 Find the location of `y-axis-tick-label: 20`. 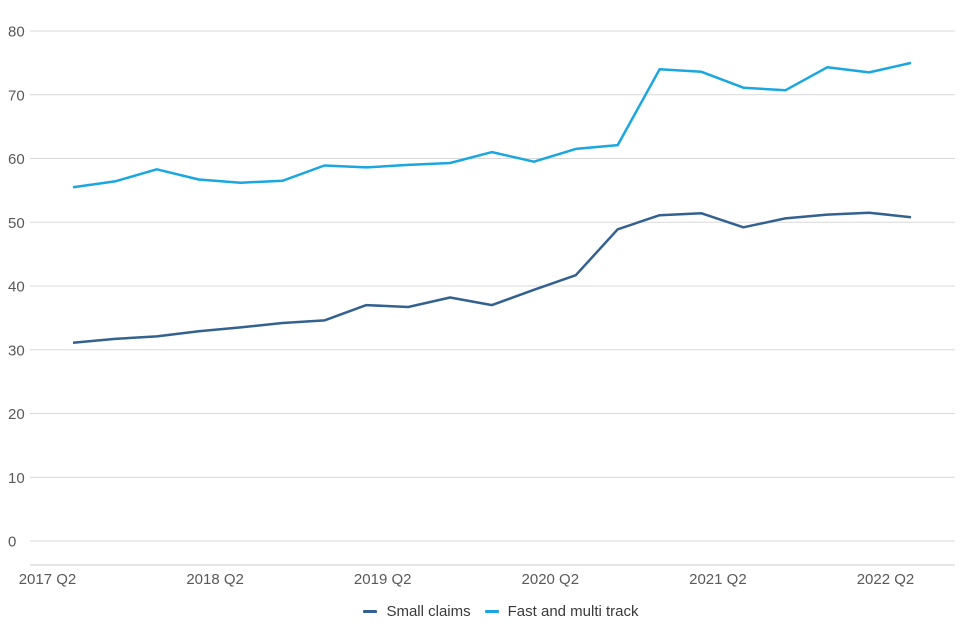

y-axis-tick-label: 20 is located at coordinates (16, 414).